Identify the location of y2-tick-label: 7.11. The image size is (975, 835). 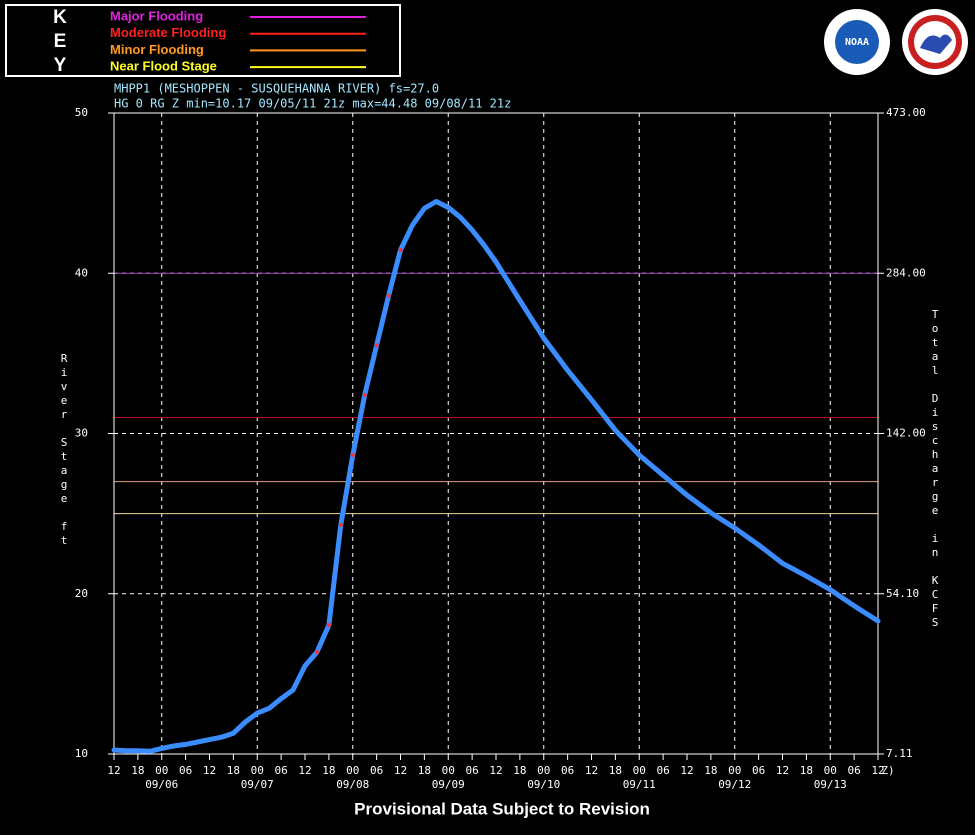
(899, 753).